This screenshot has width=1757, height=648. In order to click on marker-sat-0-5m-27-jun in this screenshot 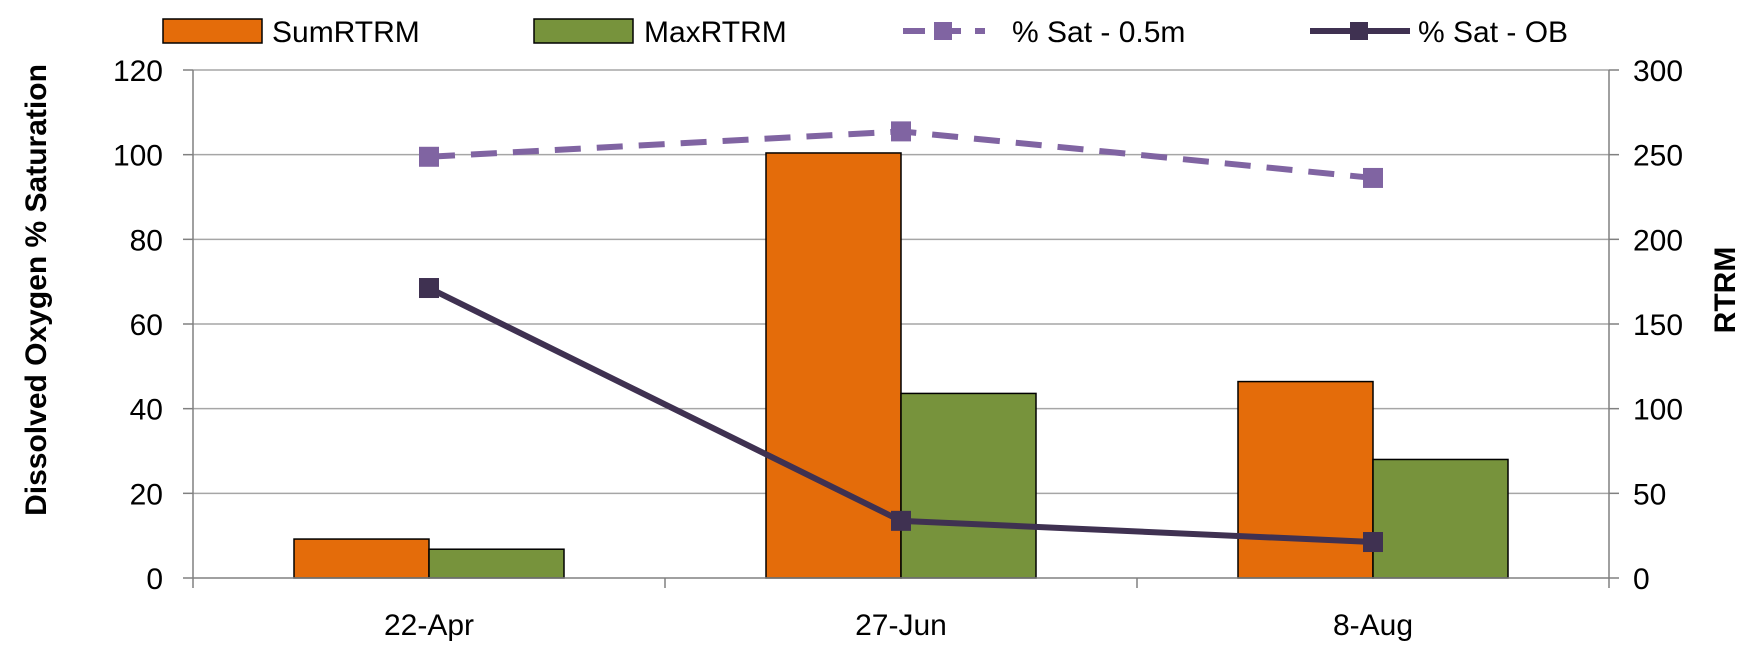, I will do `click(901, 131)`.